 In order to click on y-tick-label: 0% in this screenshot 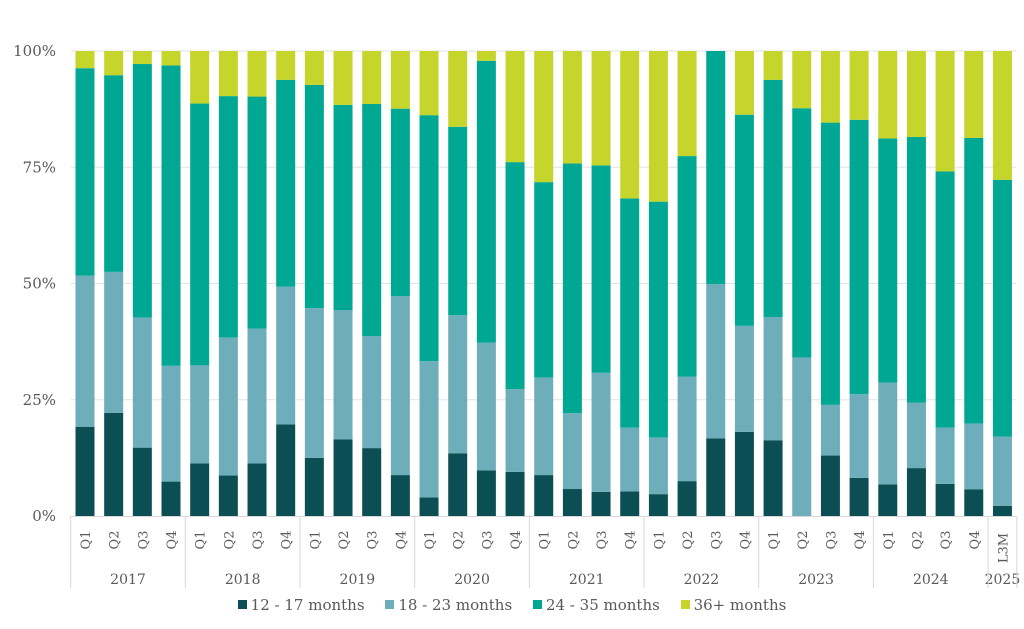, I will do `click(44, 516)`.